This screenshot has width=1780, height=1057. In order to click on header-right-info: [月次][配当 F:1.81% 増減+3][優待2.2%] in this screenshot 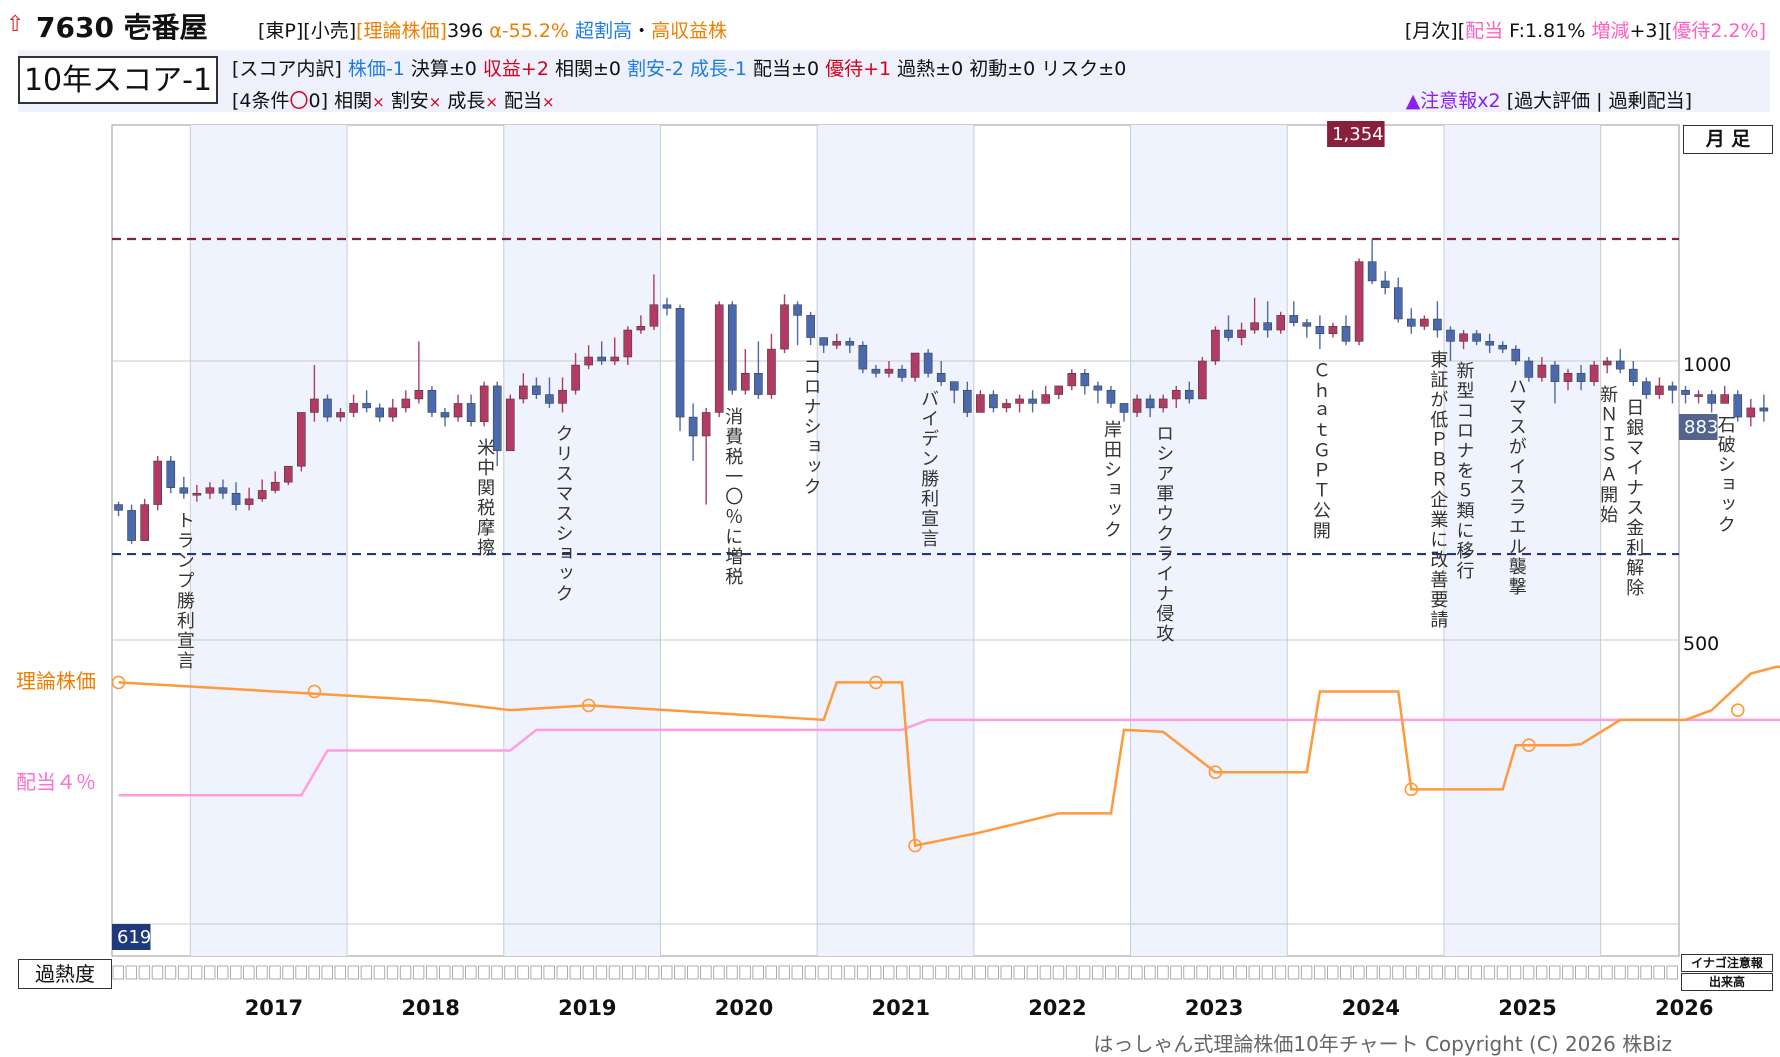, I will do `click(1585, 29)`.